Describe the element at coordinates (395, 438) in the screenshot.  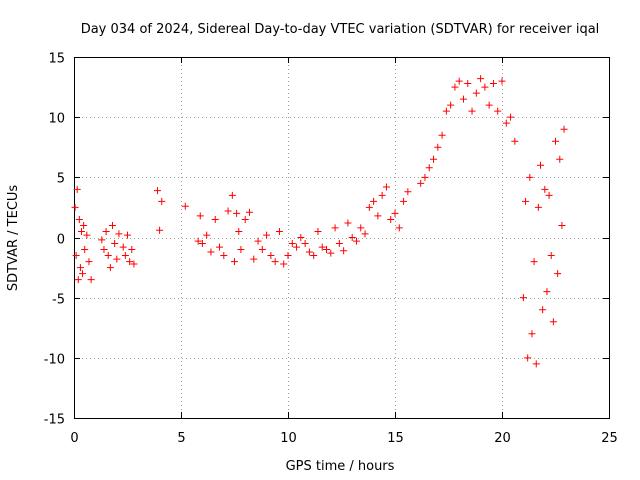
I see `x-tick-label: 15` at that location.